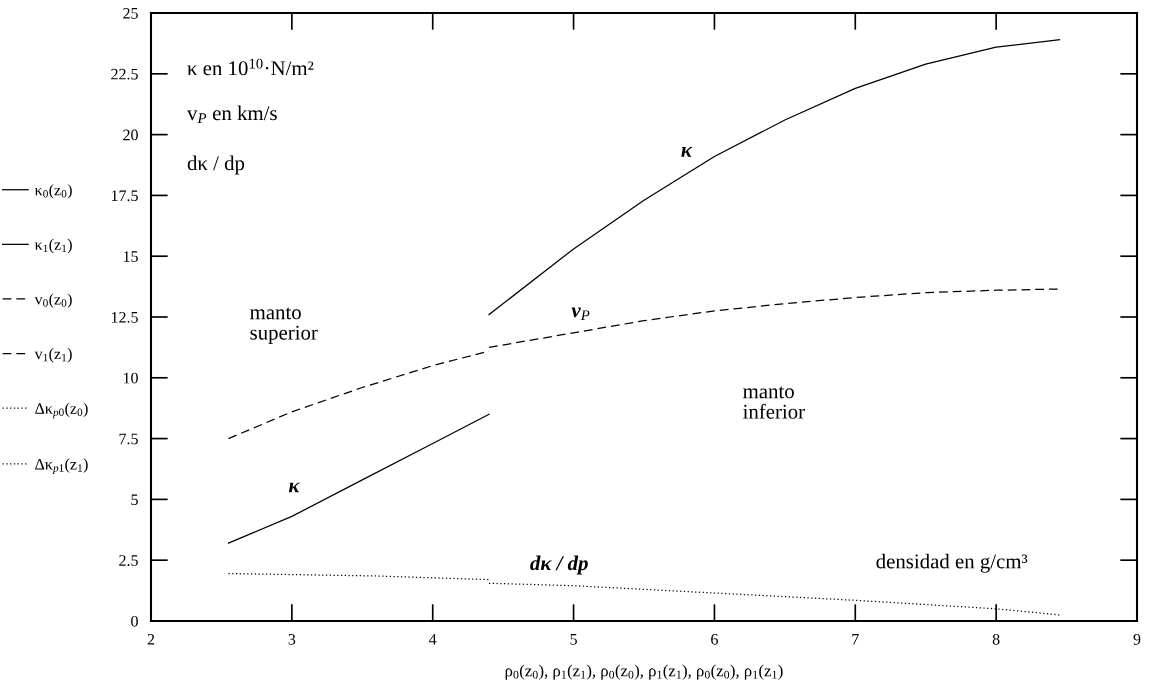 This screenshot has width=1150, height=700. Describe the element at coordinates (130, 13) in the screenshot. I see `y-tick-label: 25` at that location.